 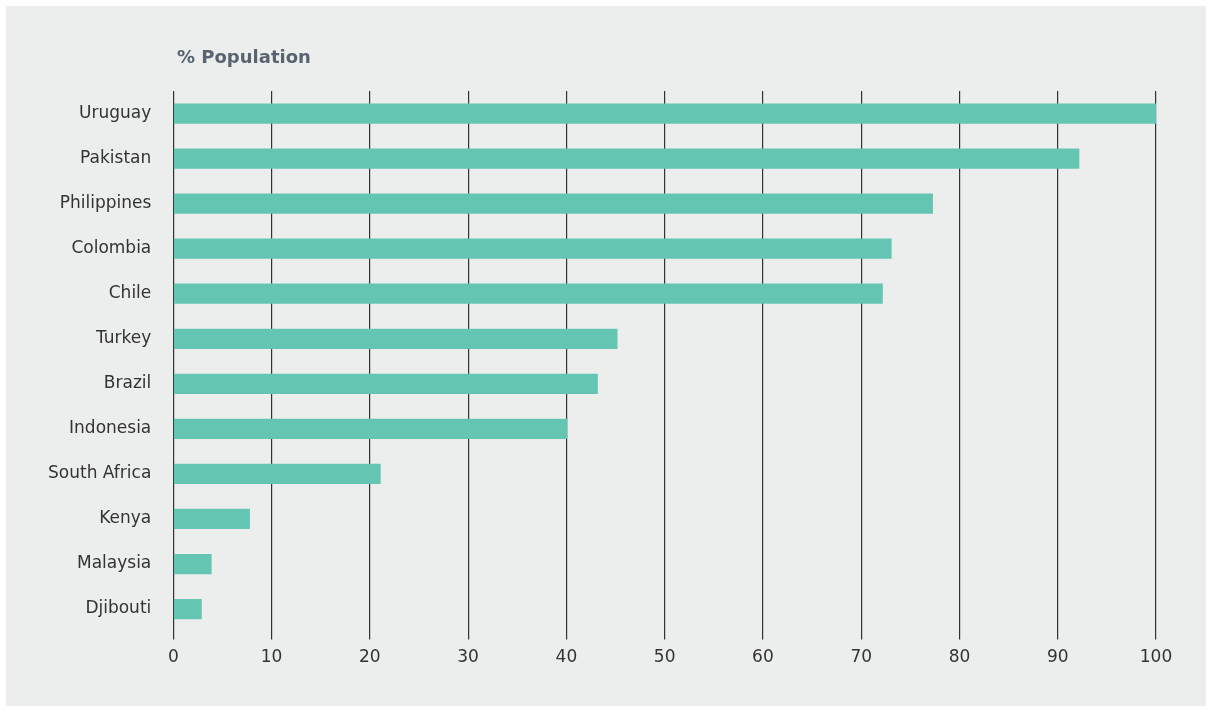 I want to click on x-tick-label: 100, so click(x=1156, y=656).